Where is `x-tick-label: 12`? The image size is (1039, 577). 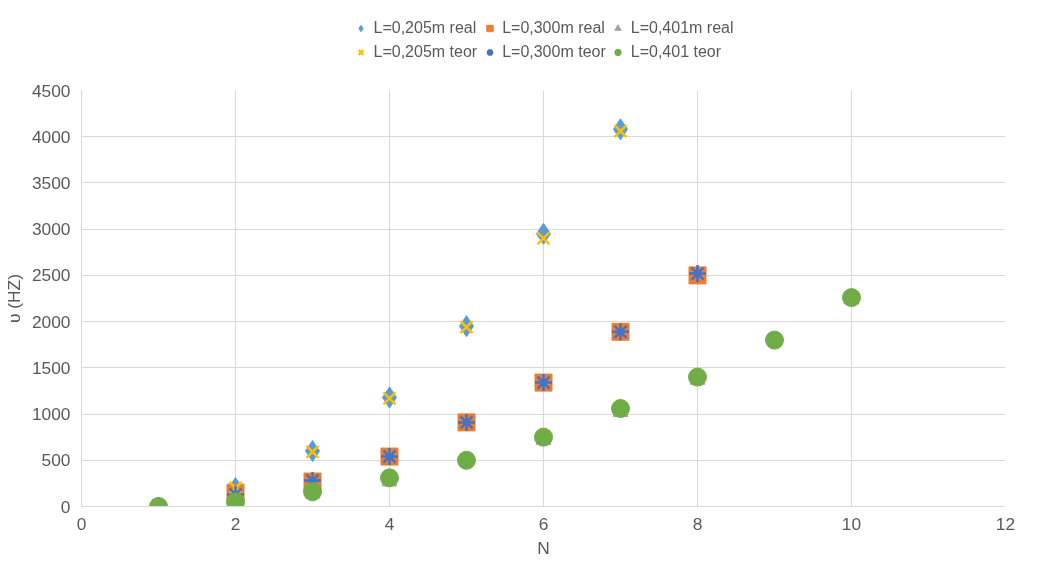 x-tick-label: 12 is located at coordinates (1005, 523).